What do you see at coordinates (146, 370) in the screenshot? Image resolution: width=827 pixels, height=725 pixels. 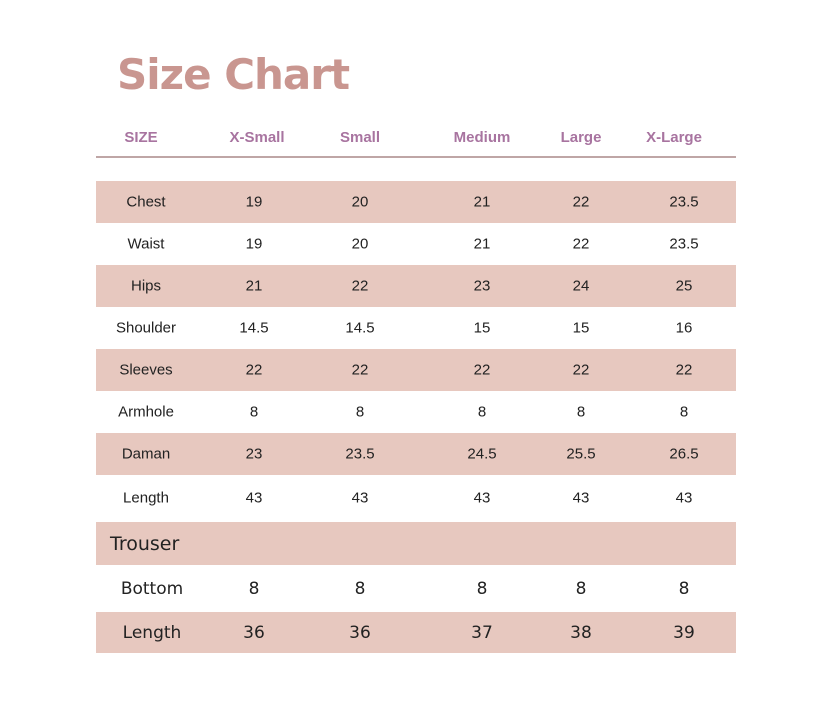 I see `row-label: Sleeves` at bounding box center [146, 370].